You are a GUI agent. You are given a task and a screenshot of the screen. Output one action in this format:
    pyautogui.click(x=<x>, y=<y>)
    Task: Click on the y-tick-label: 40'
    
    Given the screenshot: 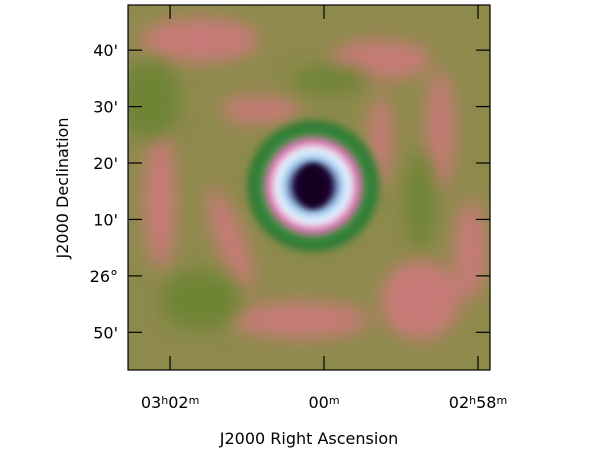 What is the action you would take?
    pyautogui.click(x=105, y=50)
    